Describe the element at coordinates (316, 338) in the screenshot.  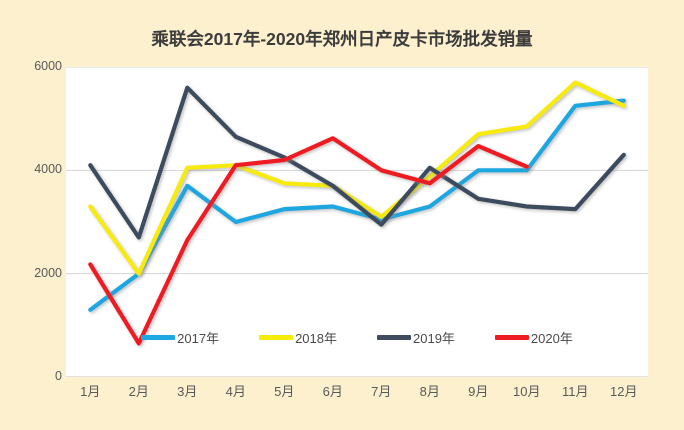
I see `legend-label: 2018年` at that location.